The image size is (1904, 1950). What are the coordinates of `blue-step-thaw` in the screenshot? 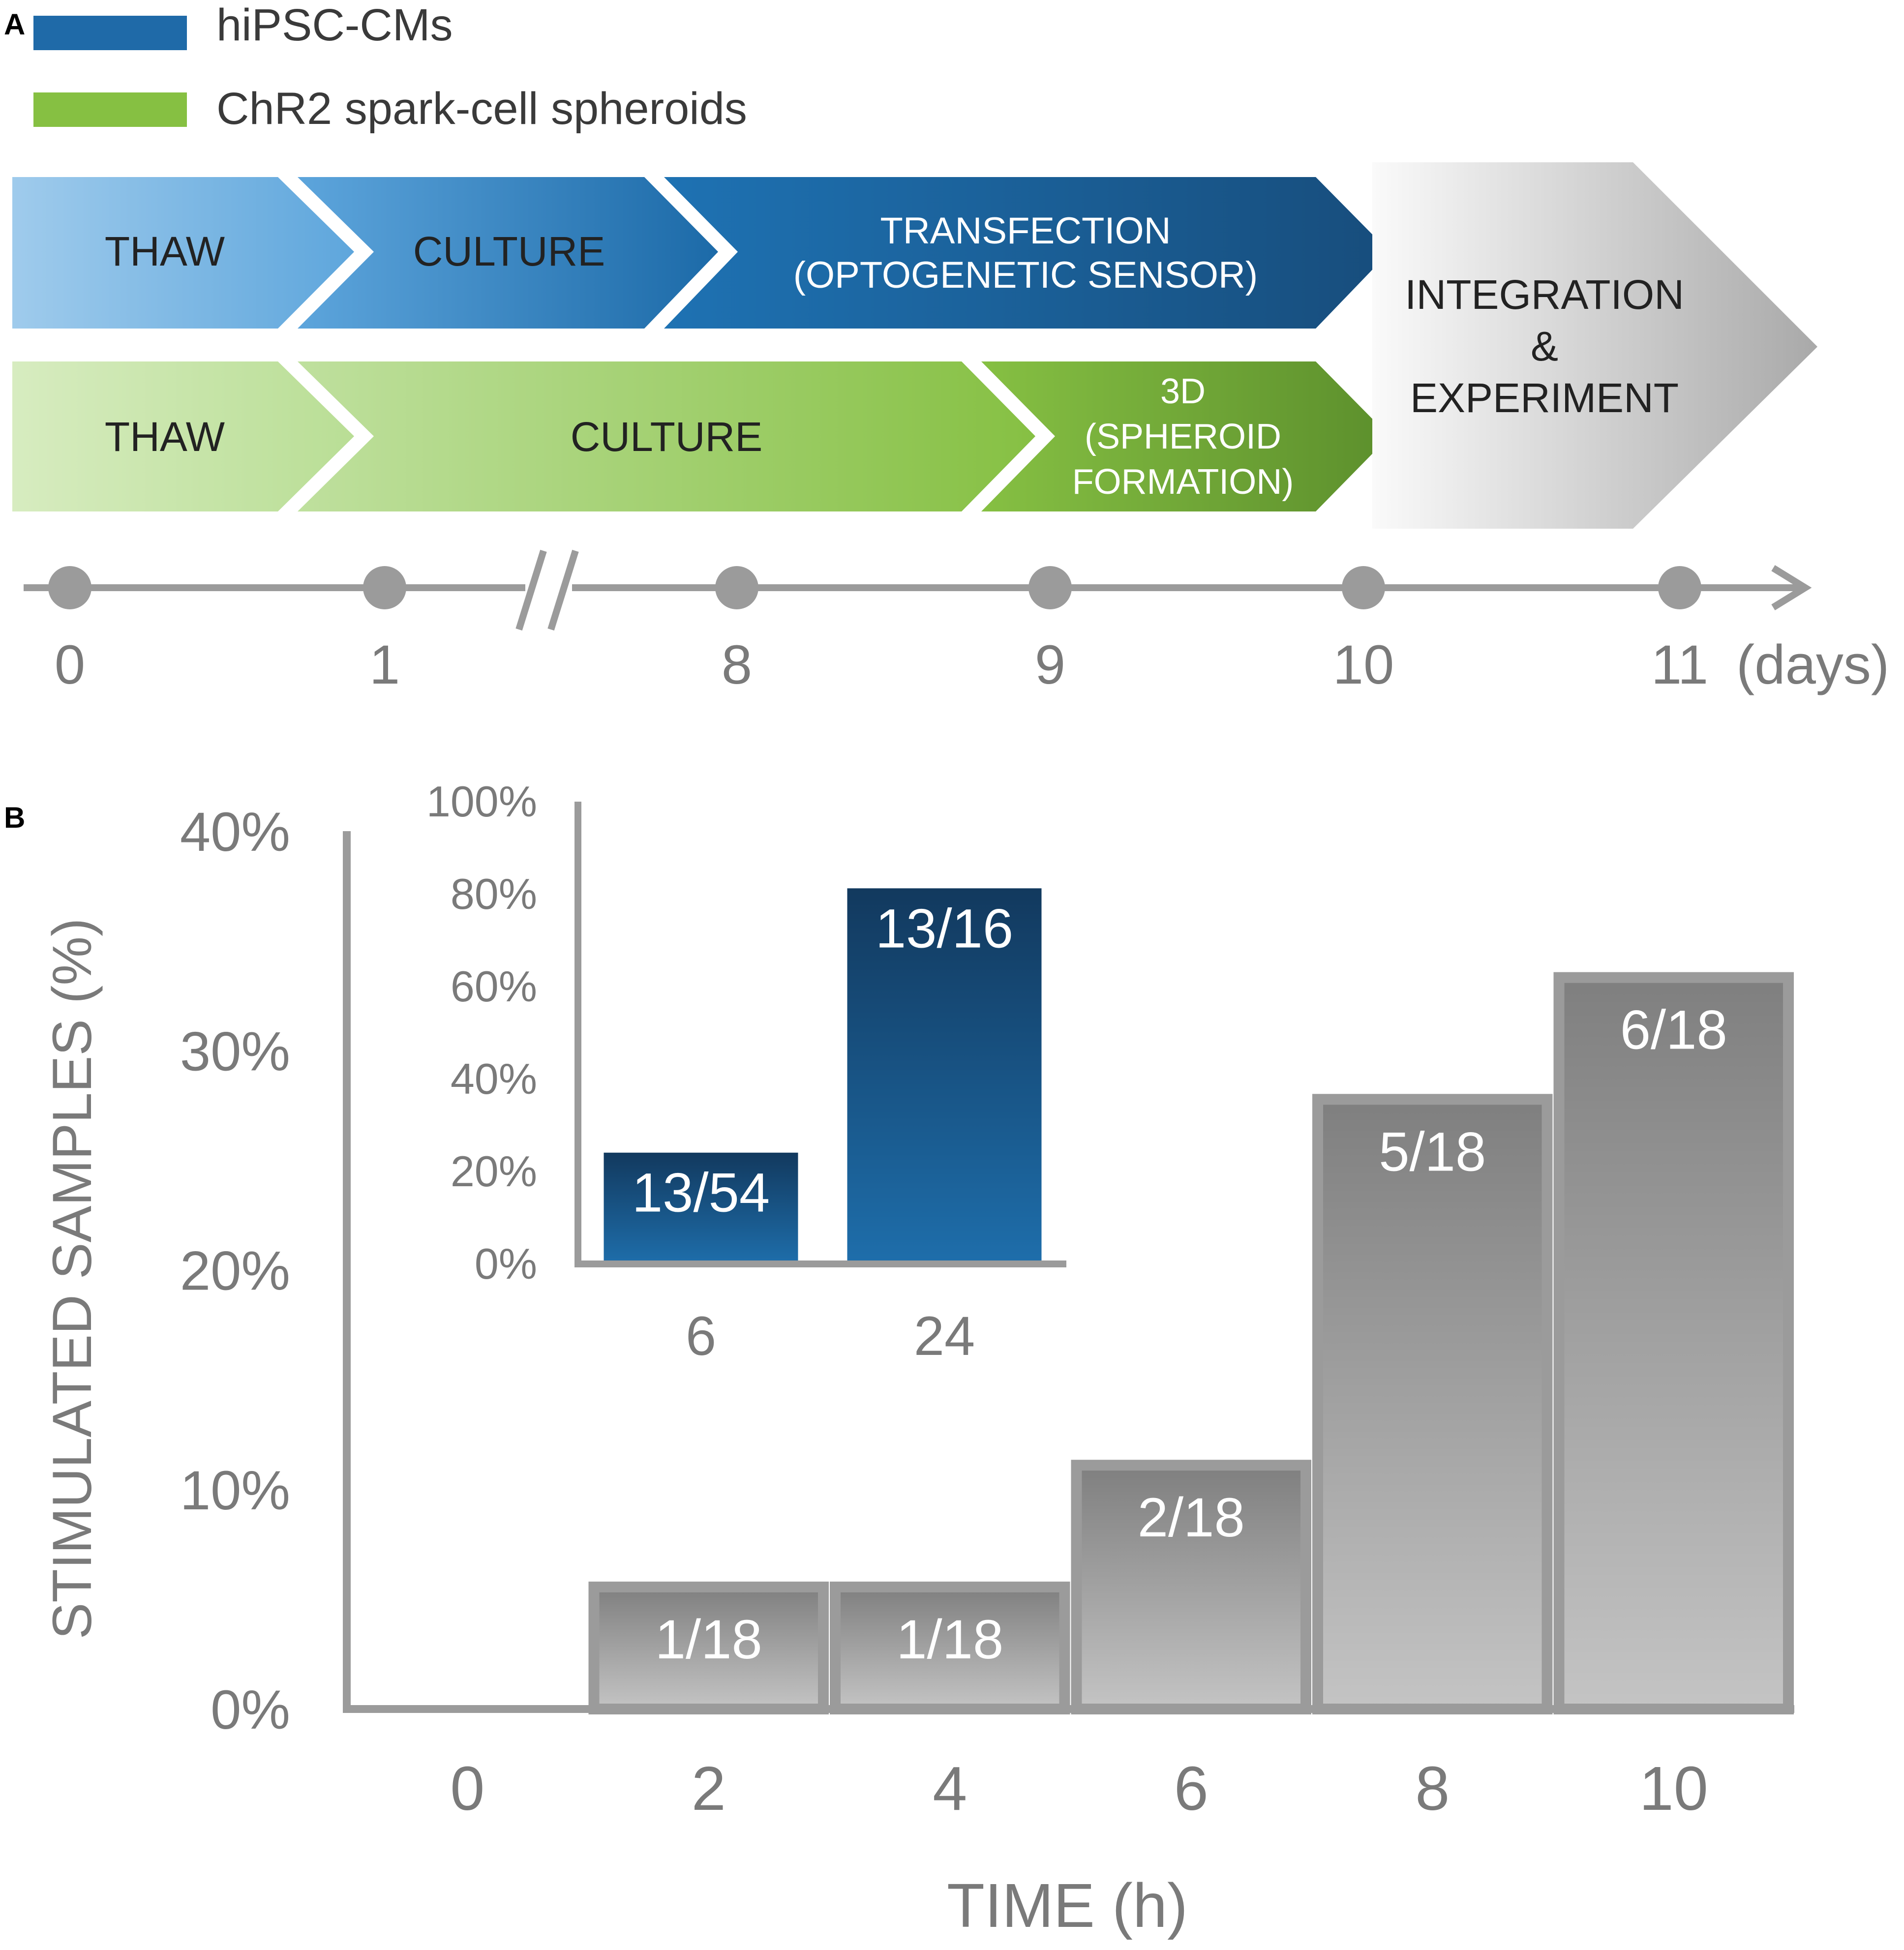 It's located at (183, 253).